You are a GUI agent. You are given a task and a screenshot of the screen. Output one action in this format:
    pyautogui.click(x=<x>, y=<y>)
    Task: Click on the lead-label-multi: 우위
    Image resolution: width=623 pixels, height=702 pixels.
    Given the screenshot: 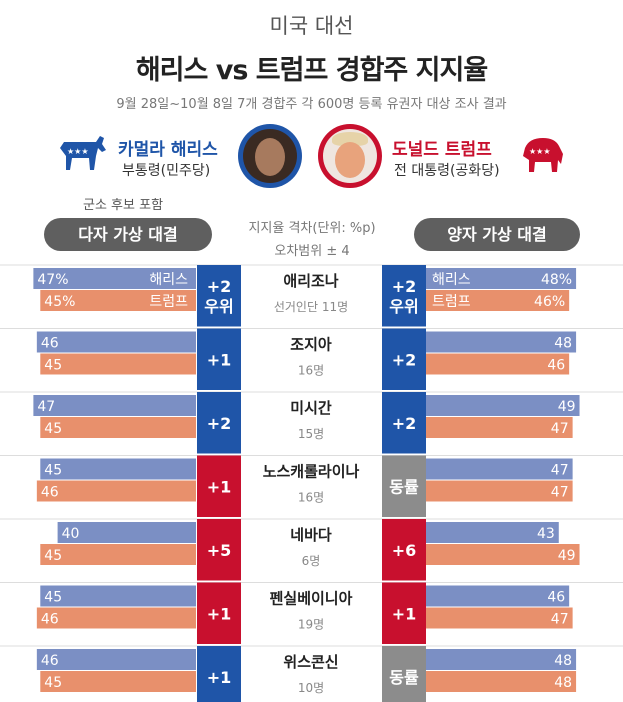 What is the action you would take?
    pyautogui.click(x=218, y=306)
    